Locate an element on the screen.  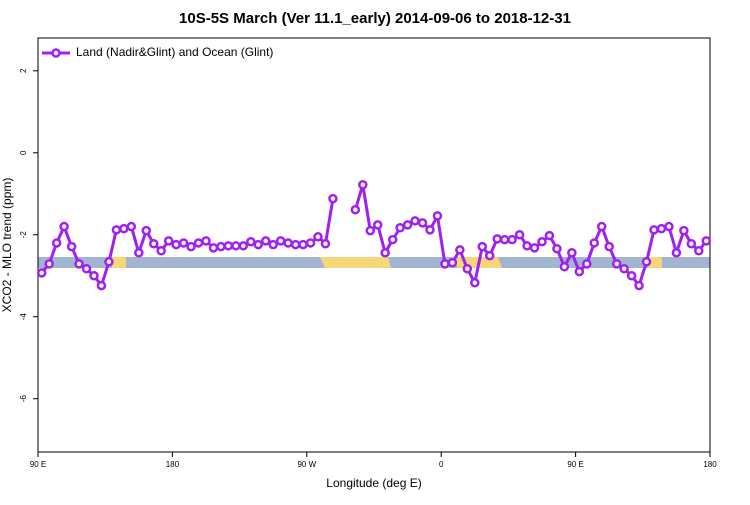
x-tick-label: 90 W is located at coordinates (306, 464).